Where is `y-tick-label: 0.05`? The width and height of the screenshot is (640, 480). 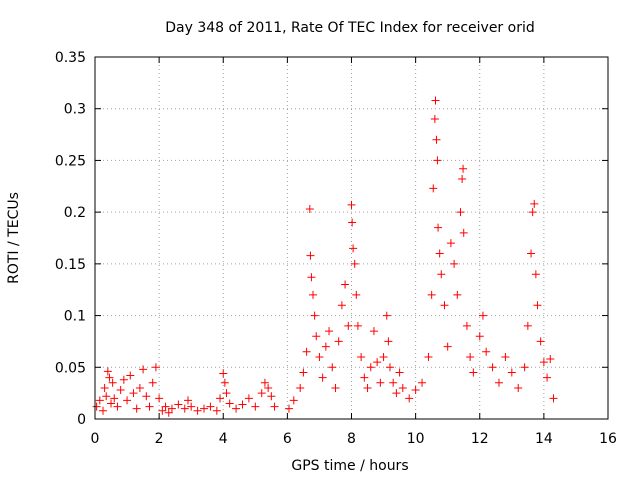 y-tick-label: 0.05 is located at coordinates (70, 368).